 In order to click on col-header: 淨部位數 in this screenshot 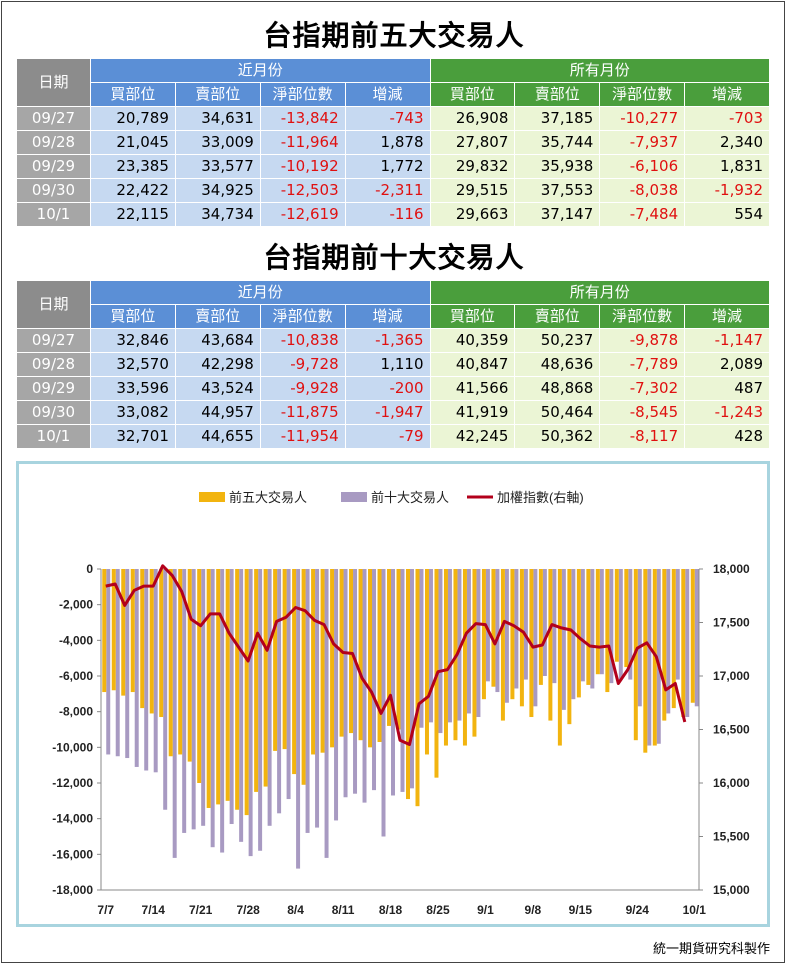, I will do `click(302, 94)`.